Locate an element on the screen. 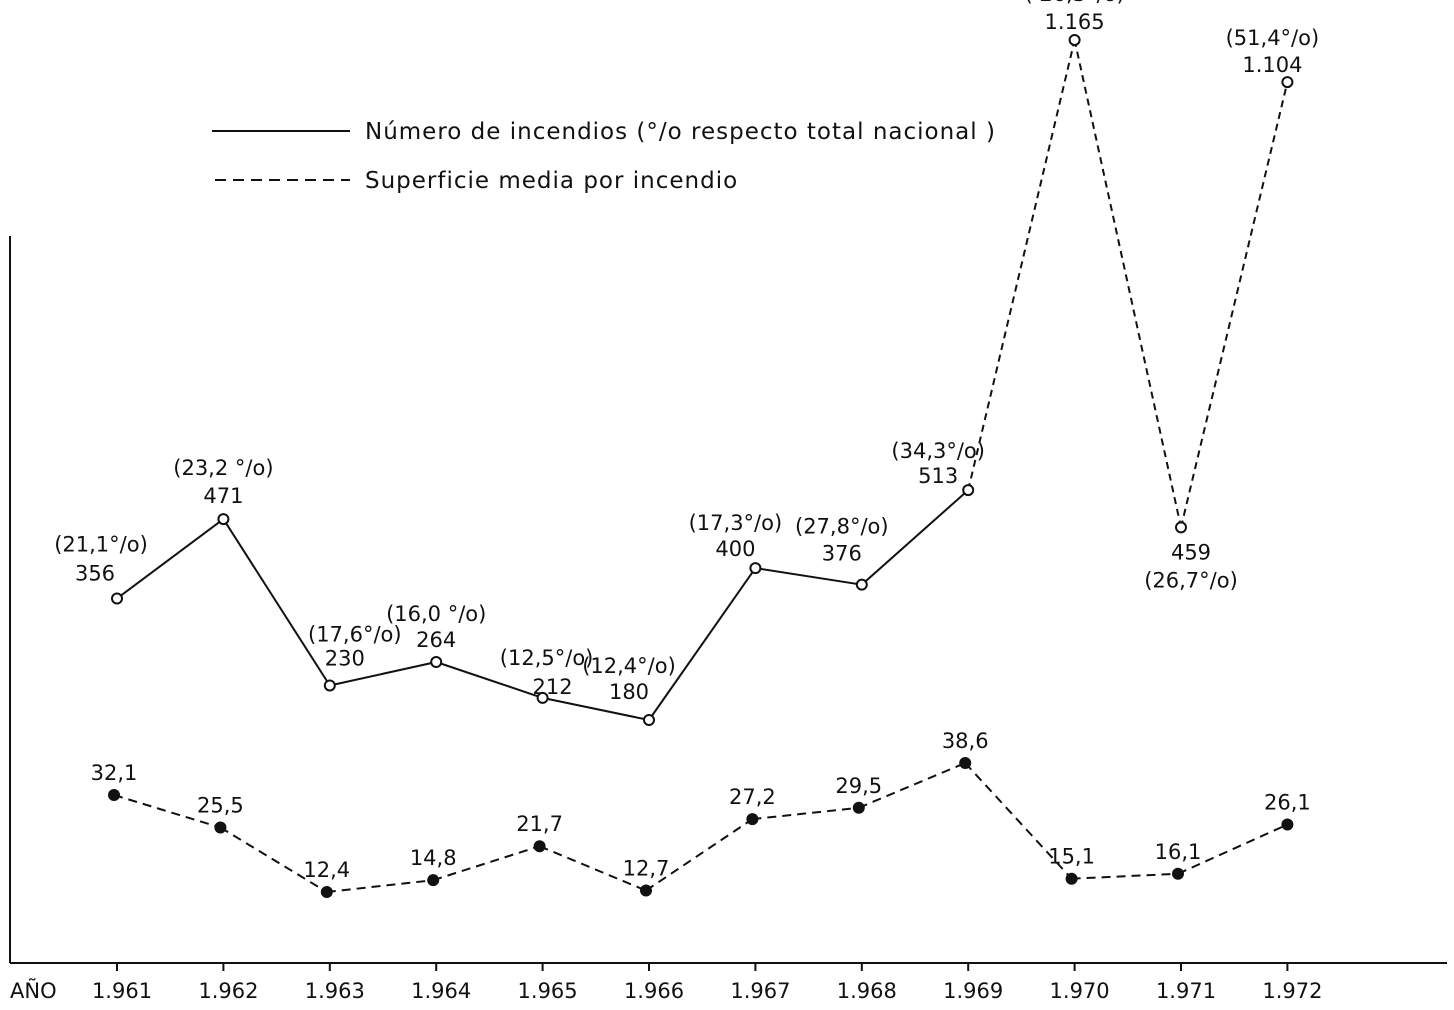 The image size is (1454, 1010). x-tick-label: 1.971 is located at coordinates (1186, 991).